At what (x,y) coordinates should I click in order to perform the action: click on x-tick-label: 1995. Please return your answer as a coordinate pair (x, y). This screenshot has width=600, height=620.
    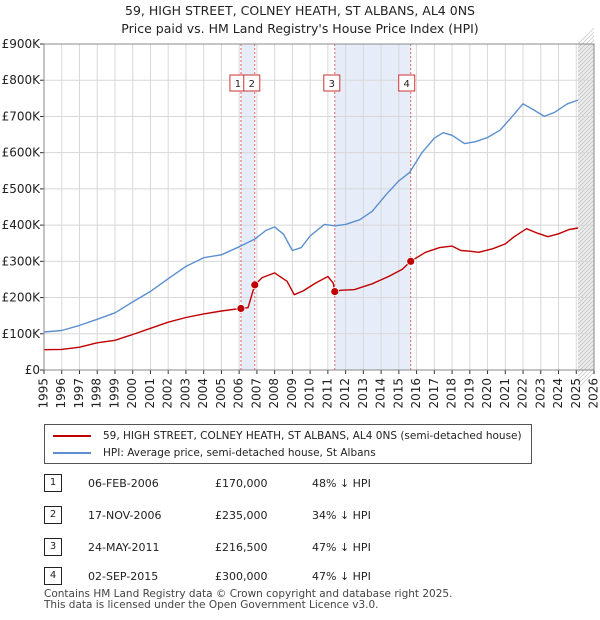
    Looking at the image, I should click on (44, 393).